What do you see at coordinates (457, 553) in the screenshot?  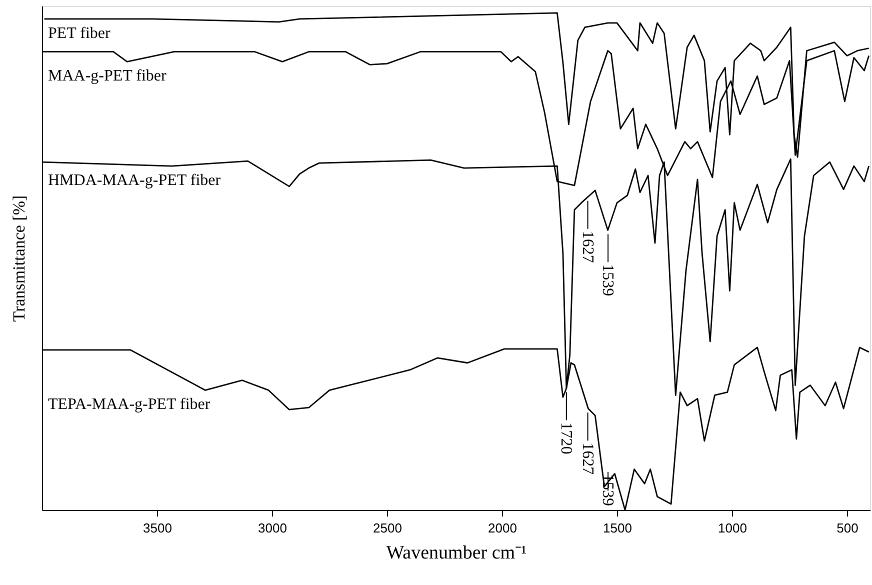 I see `x-axis-title: Wavenumber cm⁻¹` at bounding box center [457, 553].